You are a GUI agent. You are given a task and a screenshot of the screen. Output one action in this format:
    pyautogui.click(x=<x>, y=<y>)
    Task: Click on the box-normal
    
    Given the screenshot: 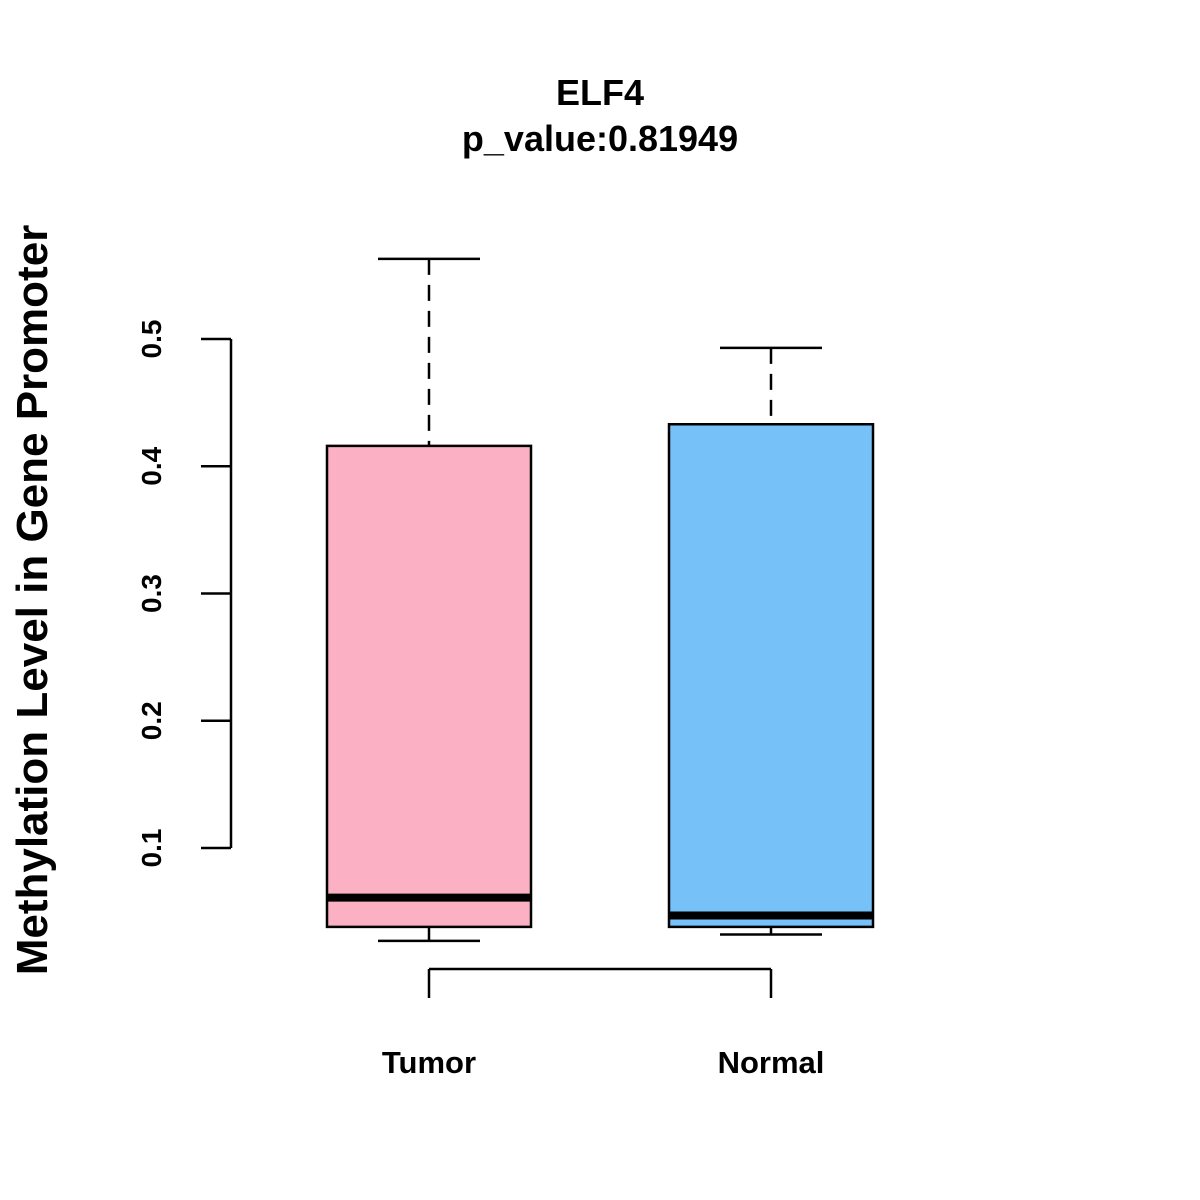 What is the action you would take?
    pyautogui.click(x=771, y=641)
    